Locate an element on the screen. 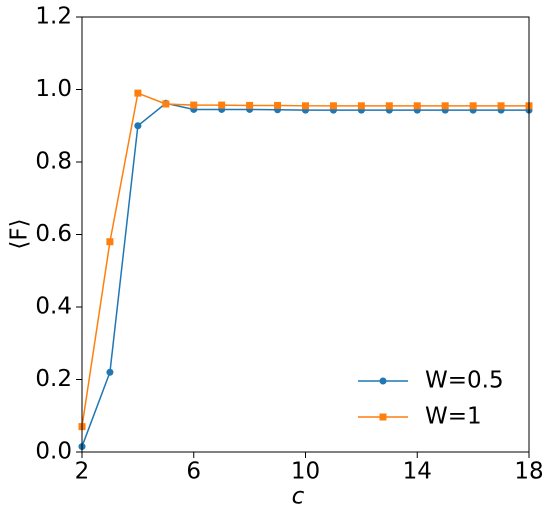 This screenshot has height=517, width=551. legend: W=0.5 W=1 is located at coordinates (431, 399).